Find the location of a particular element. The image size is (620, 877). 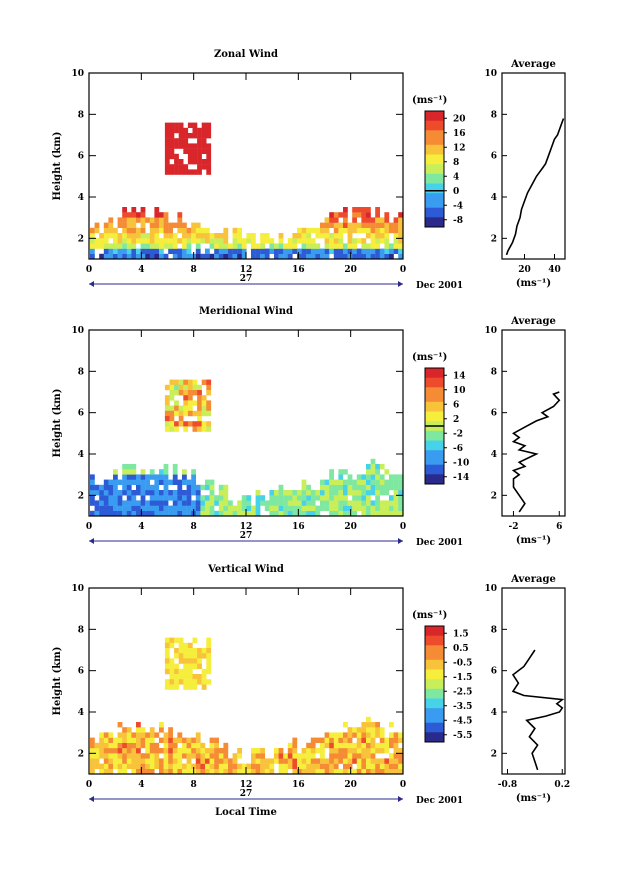

x-axis-label: Local Time is located at coordinates (246, 812).